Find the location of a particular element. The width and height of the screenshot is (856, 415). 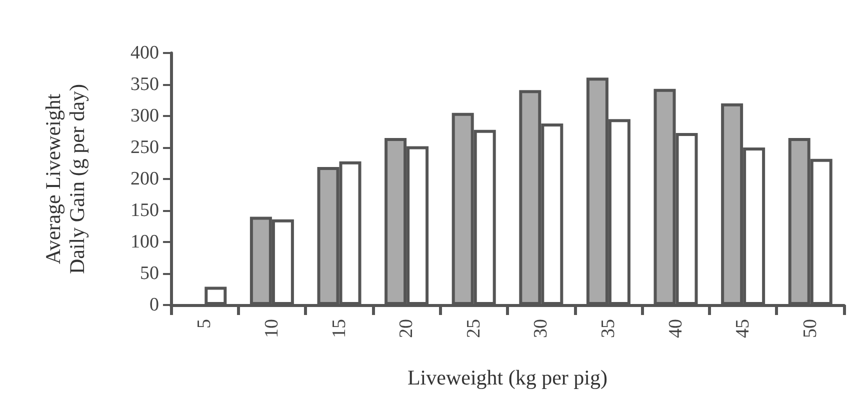

x-tick-label: 25 is located at coordinates (473, 328).